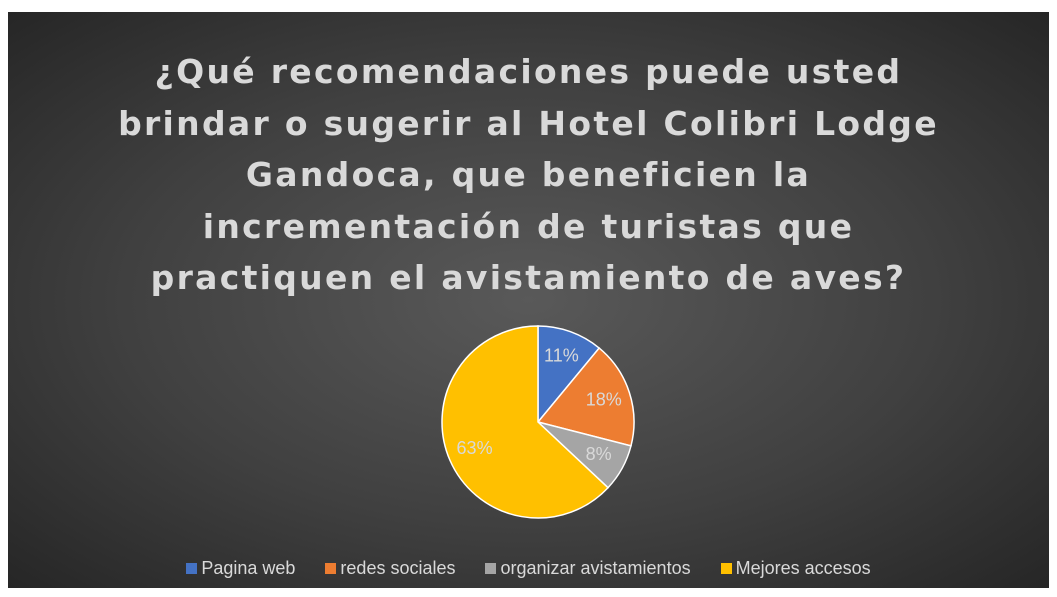 Image resolution: width=1057 pixels, height=597 pixels. Describe the element at coordinates (398, 568) in the screenshot. I see `legend-label: redes sociales` at that location.